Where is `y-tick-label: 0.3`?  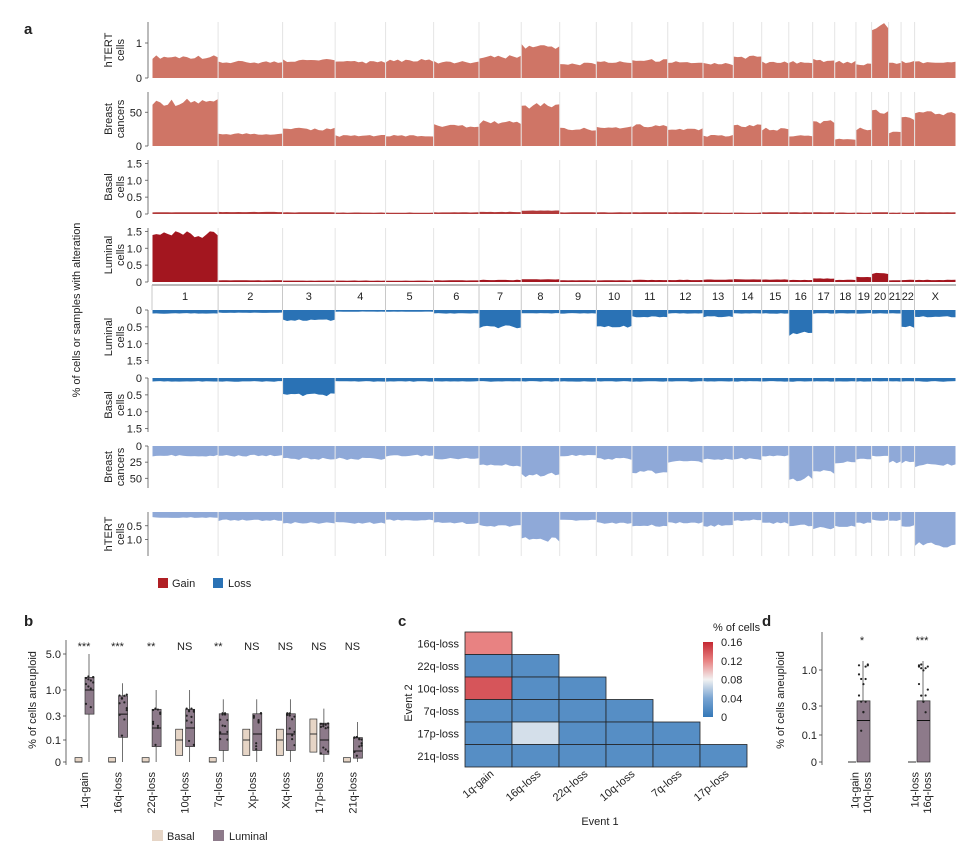 y-tick-label: 0.3 is located at coordinates (809, 707).